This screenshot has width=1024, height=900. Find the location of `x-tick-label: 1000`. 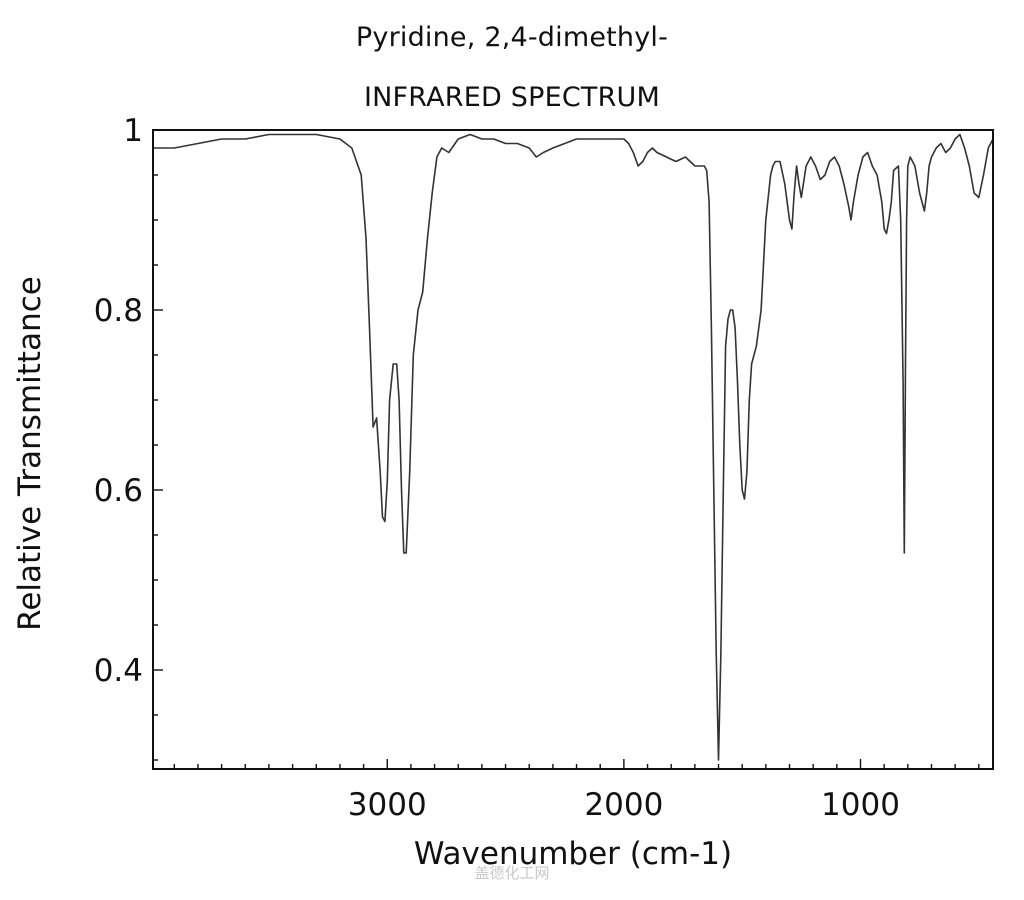

x-tick-label: 1000 is located at coordinates (860, 805).